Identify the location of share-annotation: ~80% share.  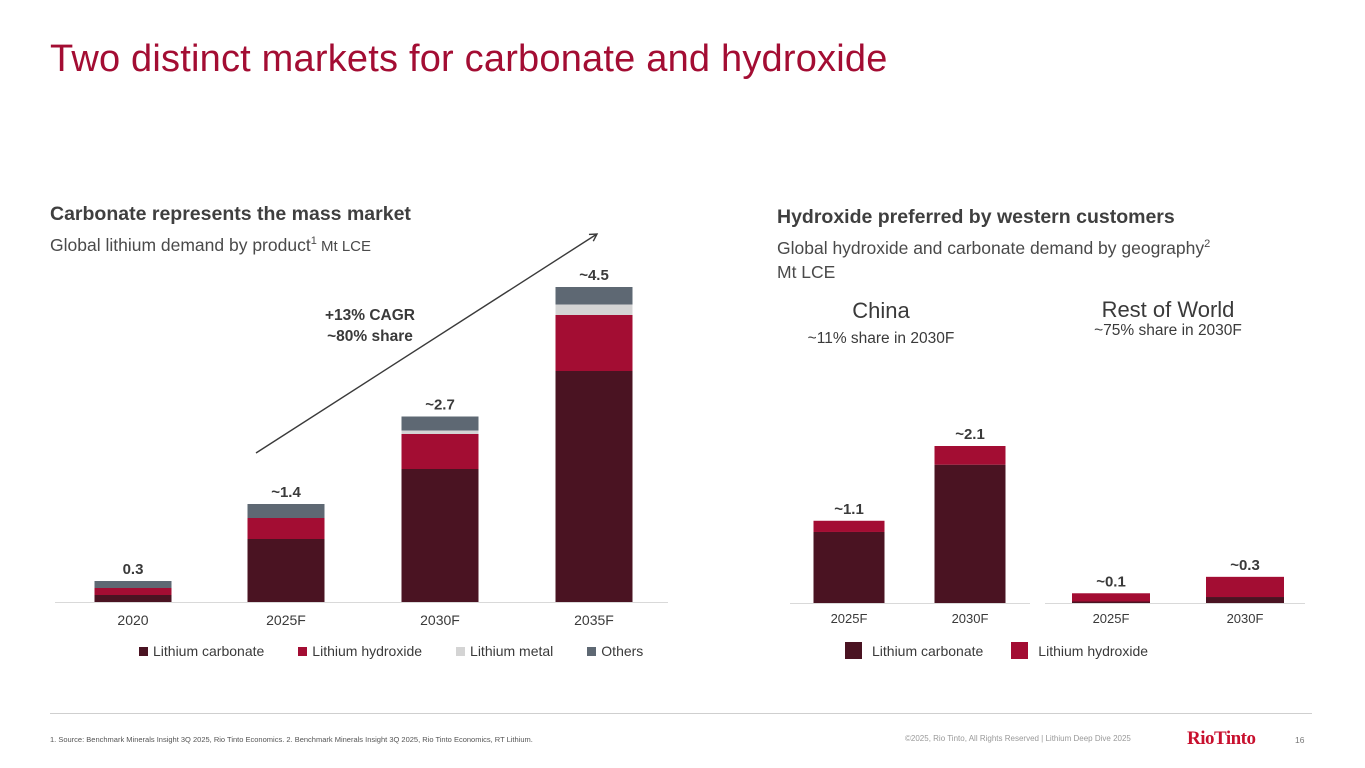
(370, 336).